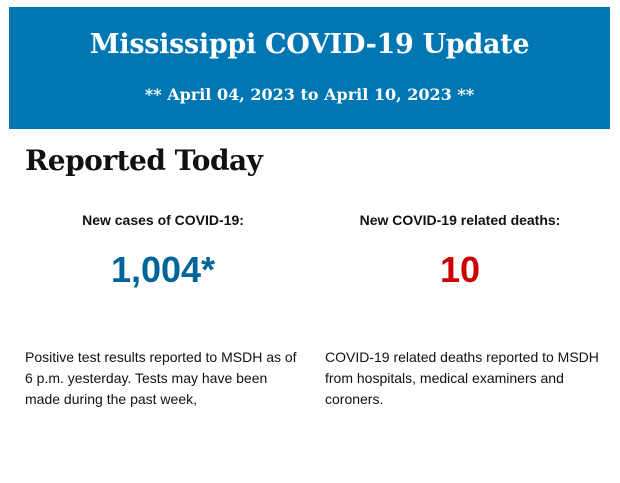 This screenshot has width=620, height=483. I want to click on new-cases-label: New cases of COVID-19:, so click(163, 220).